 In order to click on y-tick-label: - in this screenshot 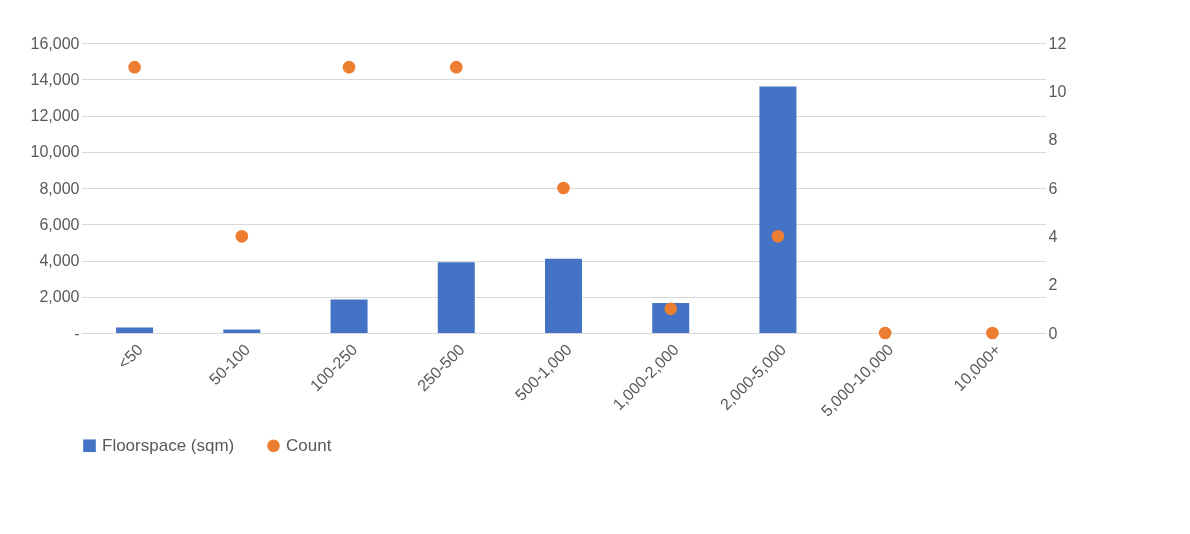, I will do `click(77, 333)`.